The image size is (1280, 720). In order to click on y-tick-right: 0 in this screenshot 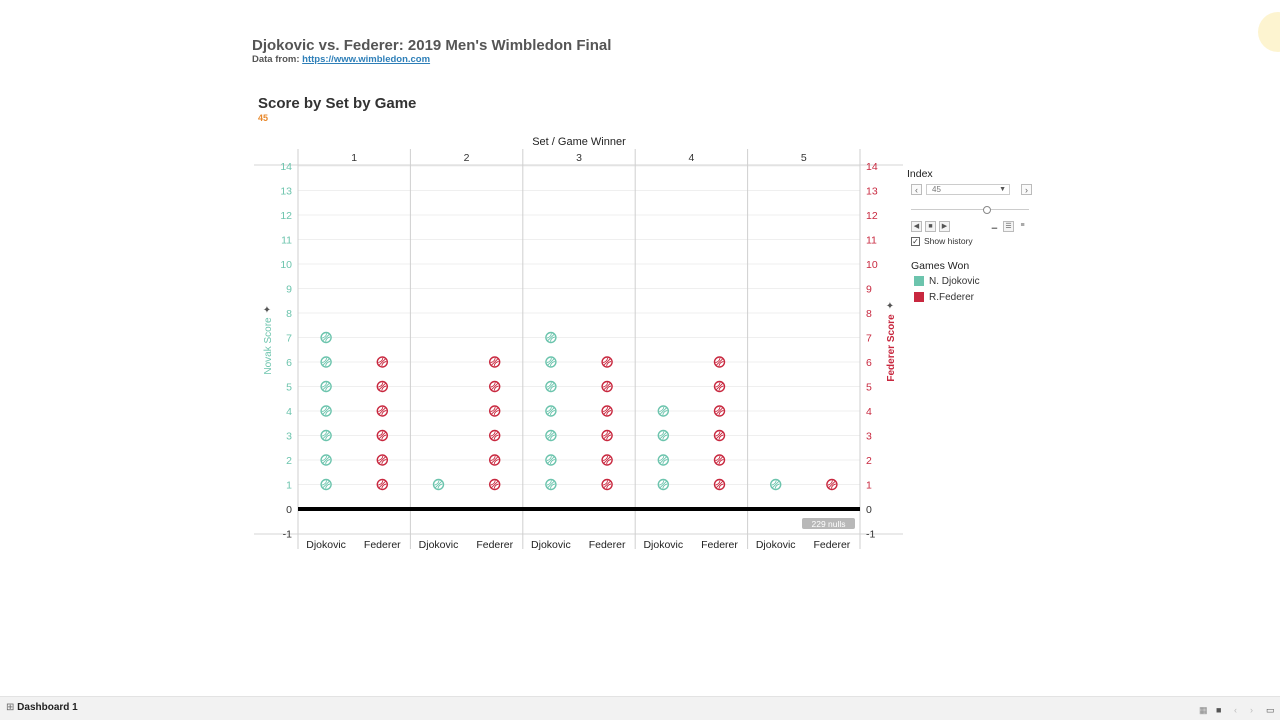, I will do `click(869, 510)`.